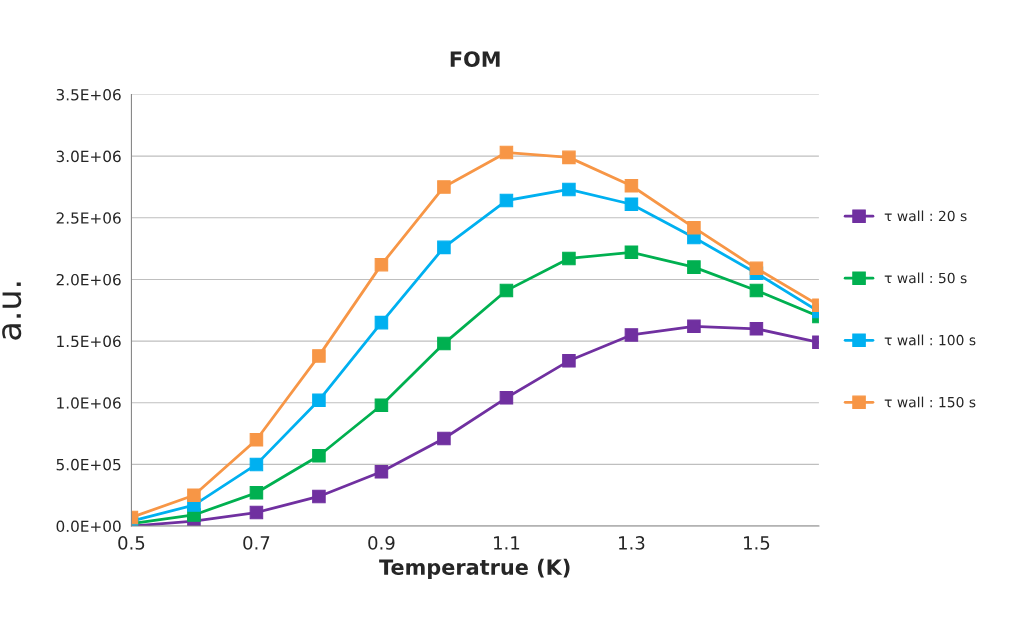 The height and width of the screenshot is (630, 1011). Describe the element at coordinates (88, 464) in the screenshot. I see `y-tick-label: 5.0E+05` at that location.